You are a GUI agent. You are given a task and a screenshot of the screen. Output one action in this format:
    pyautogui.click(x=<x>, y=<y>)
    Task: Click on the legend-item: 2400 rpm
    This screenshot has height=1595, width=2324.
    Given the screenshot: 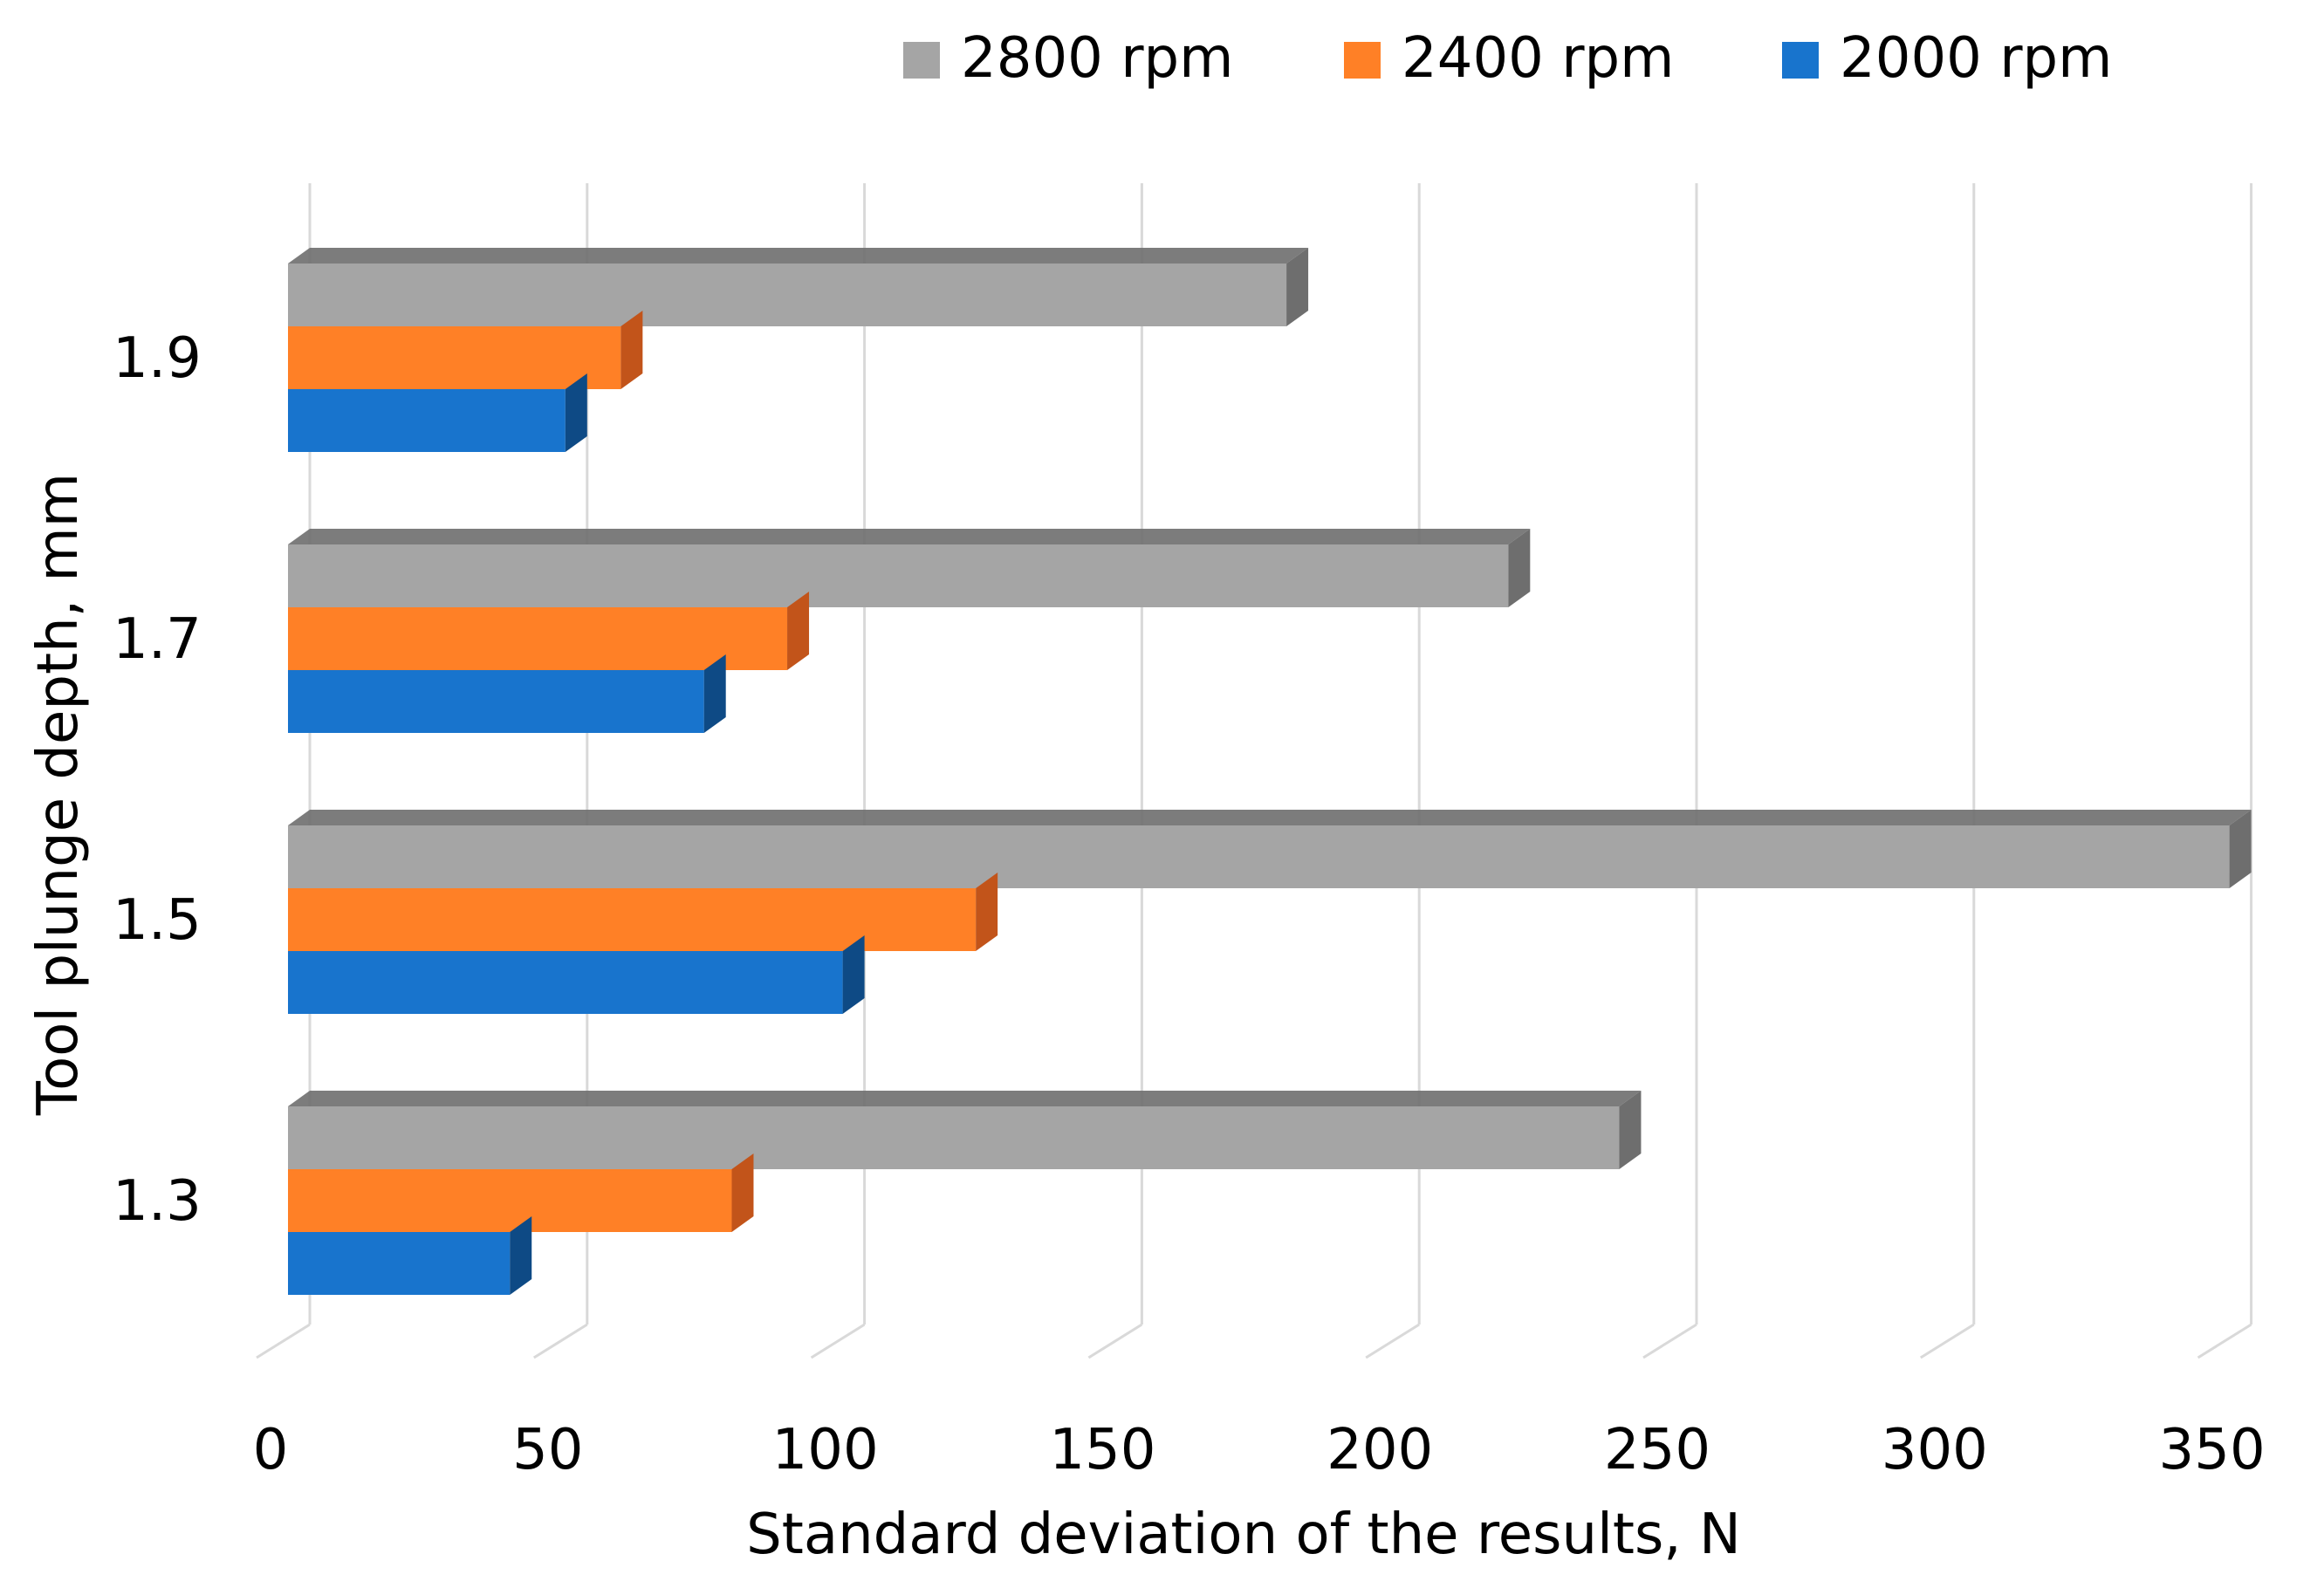 What is the action you would take?
    pyautogui.click(x=1509, y=59)
    